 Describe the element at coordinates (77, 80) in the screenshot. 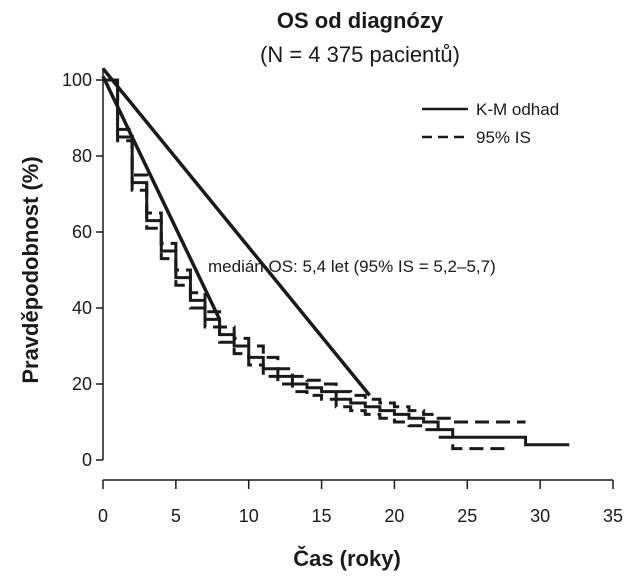

I see `y-tick-label: 100` at that location.